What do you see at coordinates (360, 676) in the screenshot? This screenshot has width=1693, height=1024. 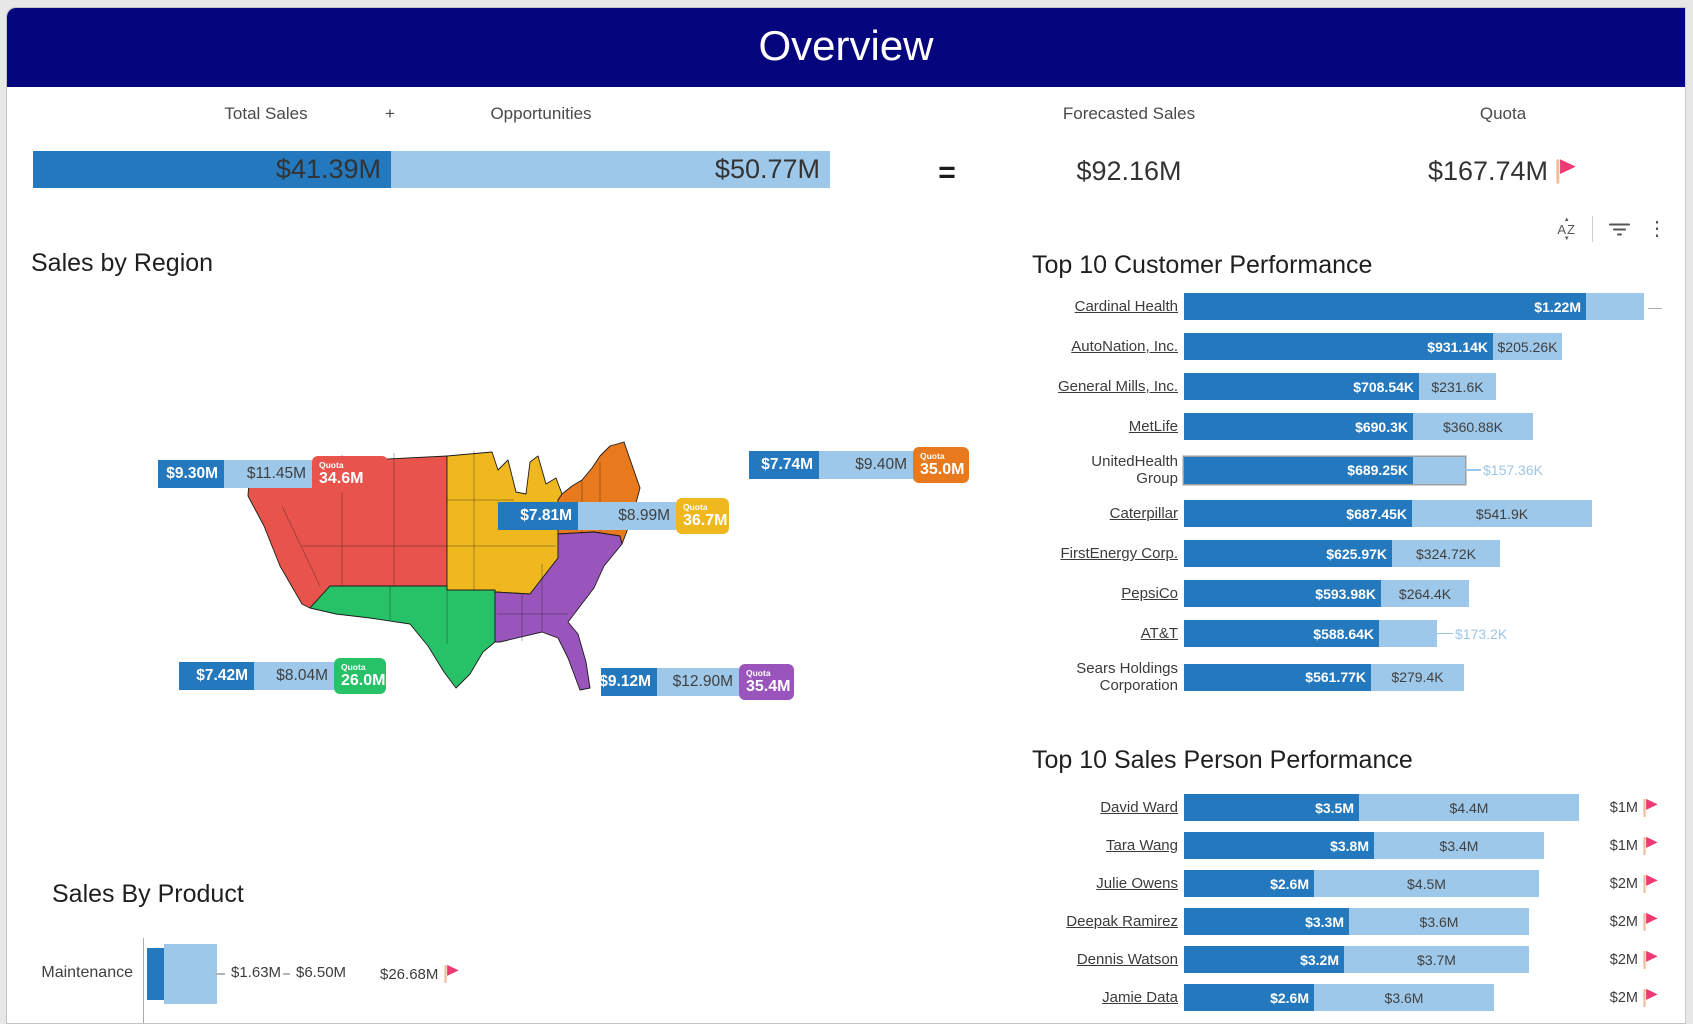 I see `south-central-quota-badge: Quota 26.0M` at bounding box center [360, 676].